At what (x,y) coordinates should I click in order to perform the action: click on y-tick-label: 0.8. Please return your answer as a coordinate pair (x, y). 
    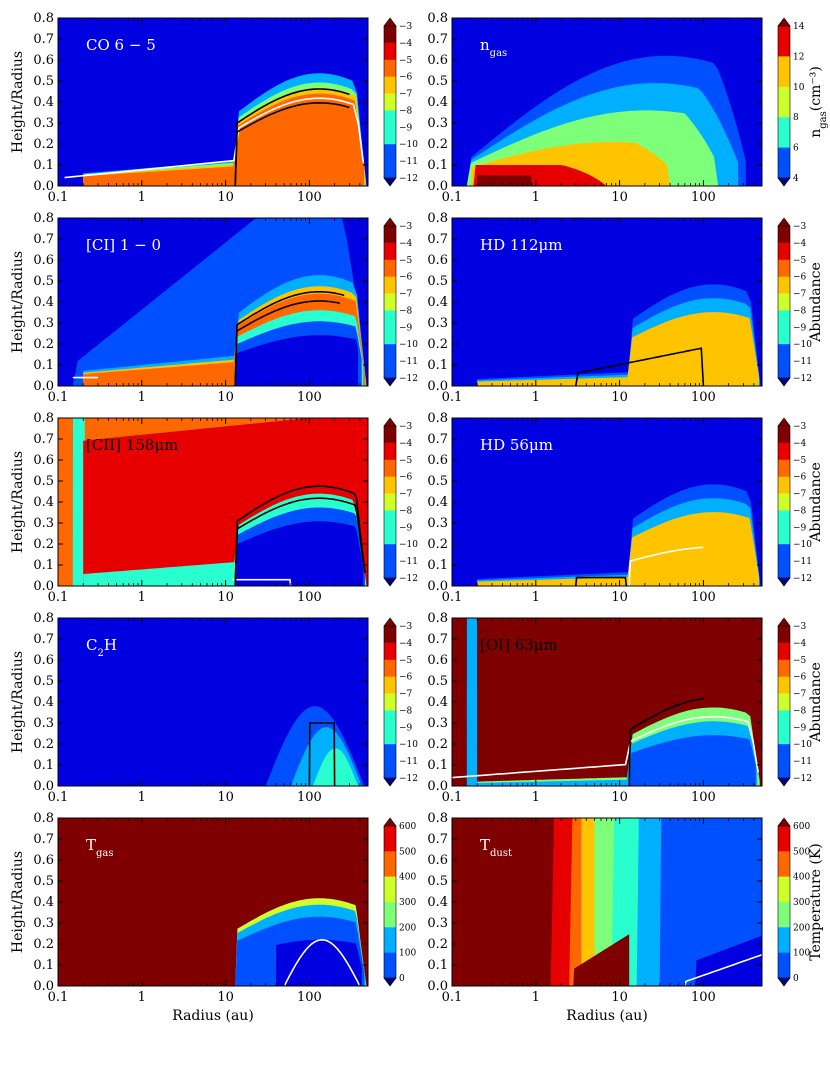
    Looking at the image, I should click on (437, 18).